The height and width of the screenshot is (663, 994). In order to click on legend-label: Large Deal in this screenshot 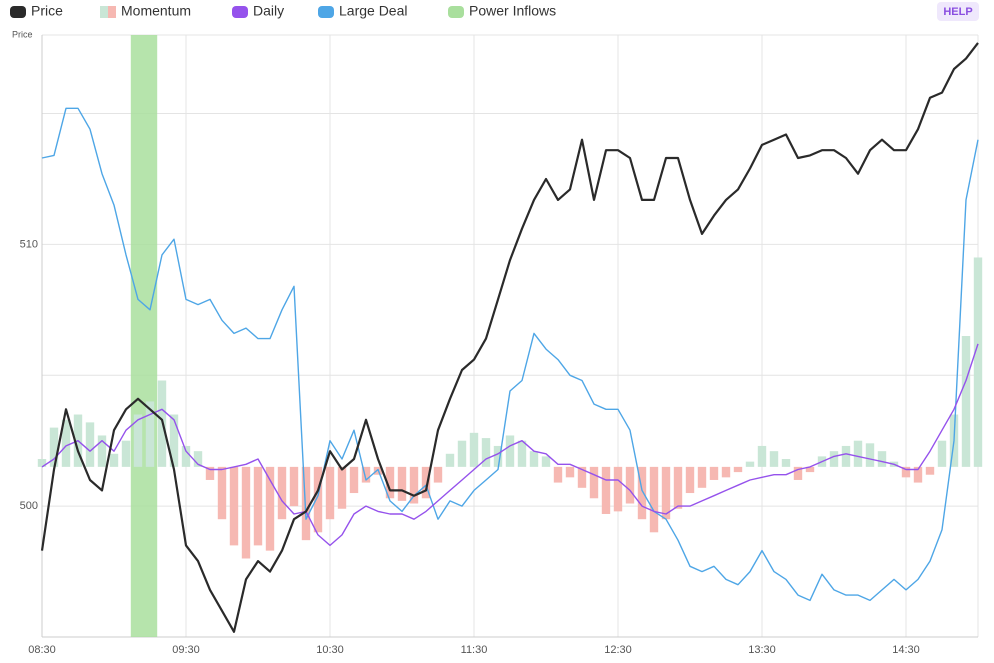, I will do `click(373, 11)`.